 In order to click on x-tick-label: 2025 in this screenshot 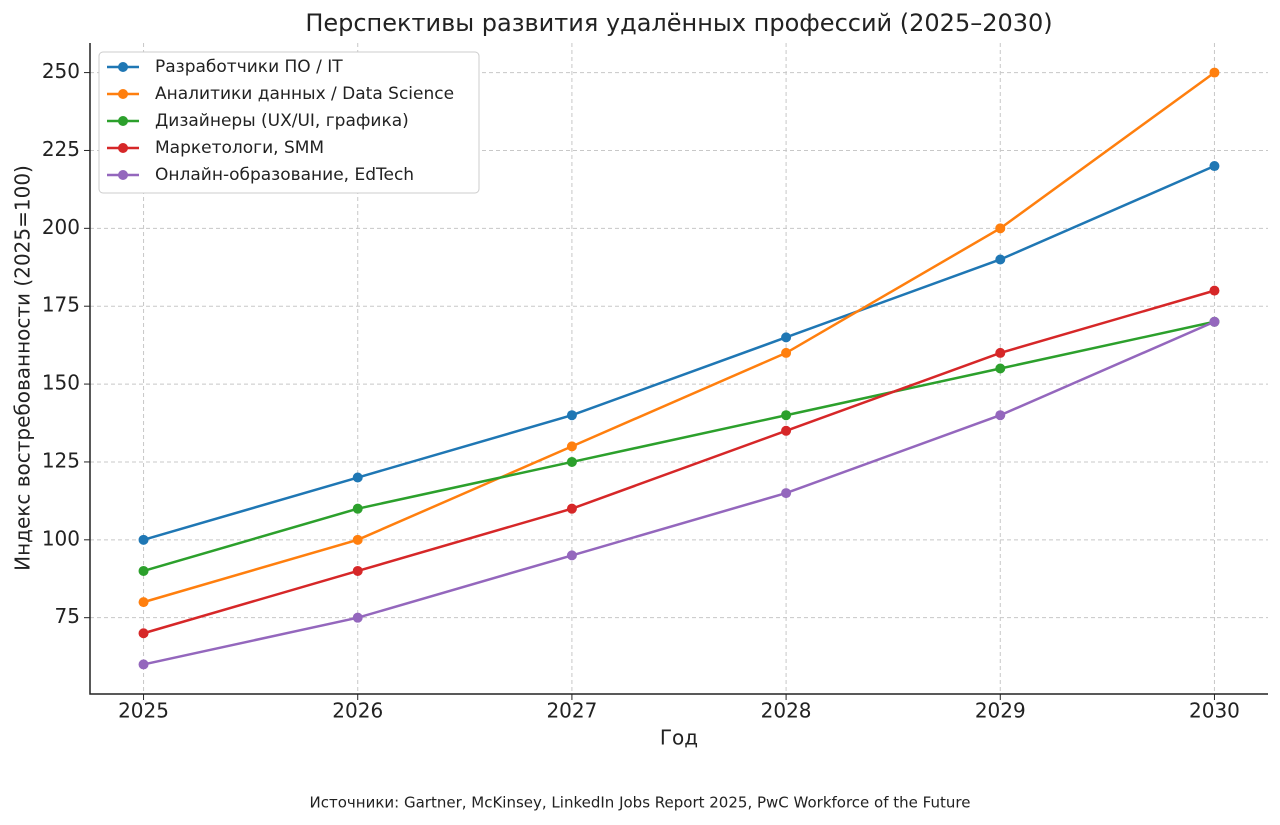, I will do `click(143, 711)`.